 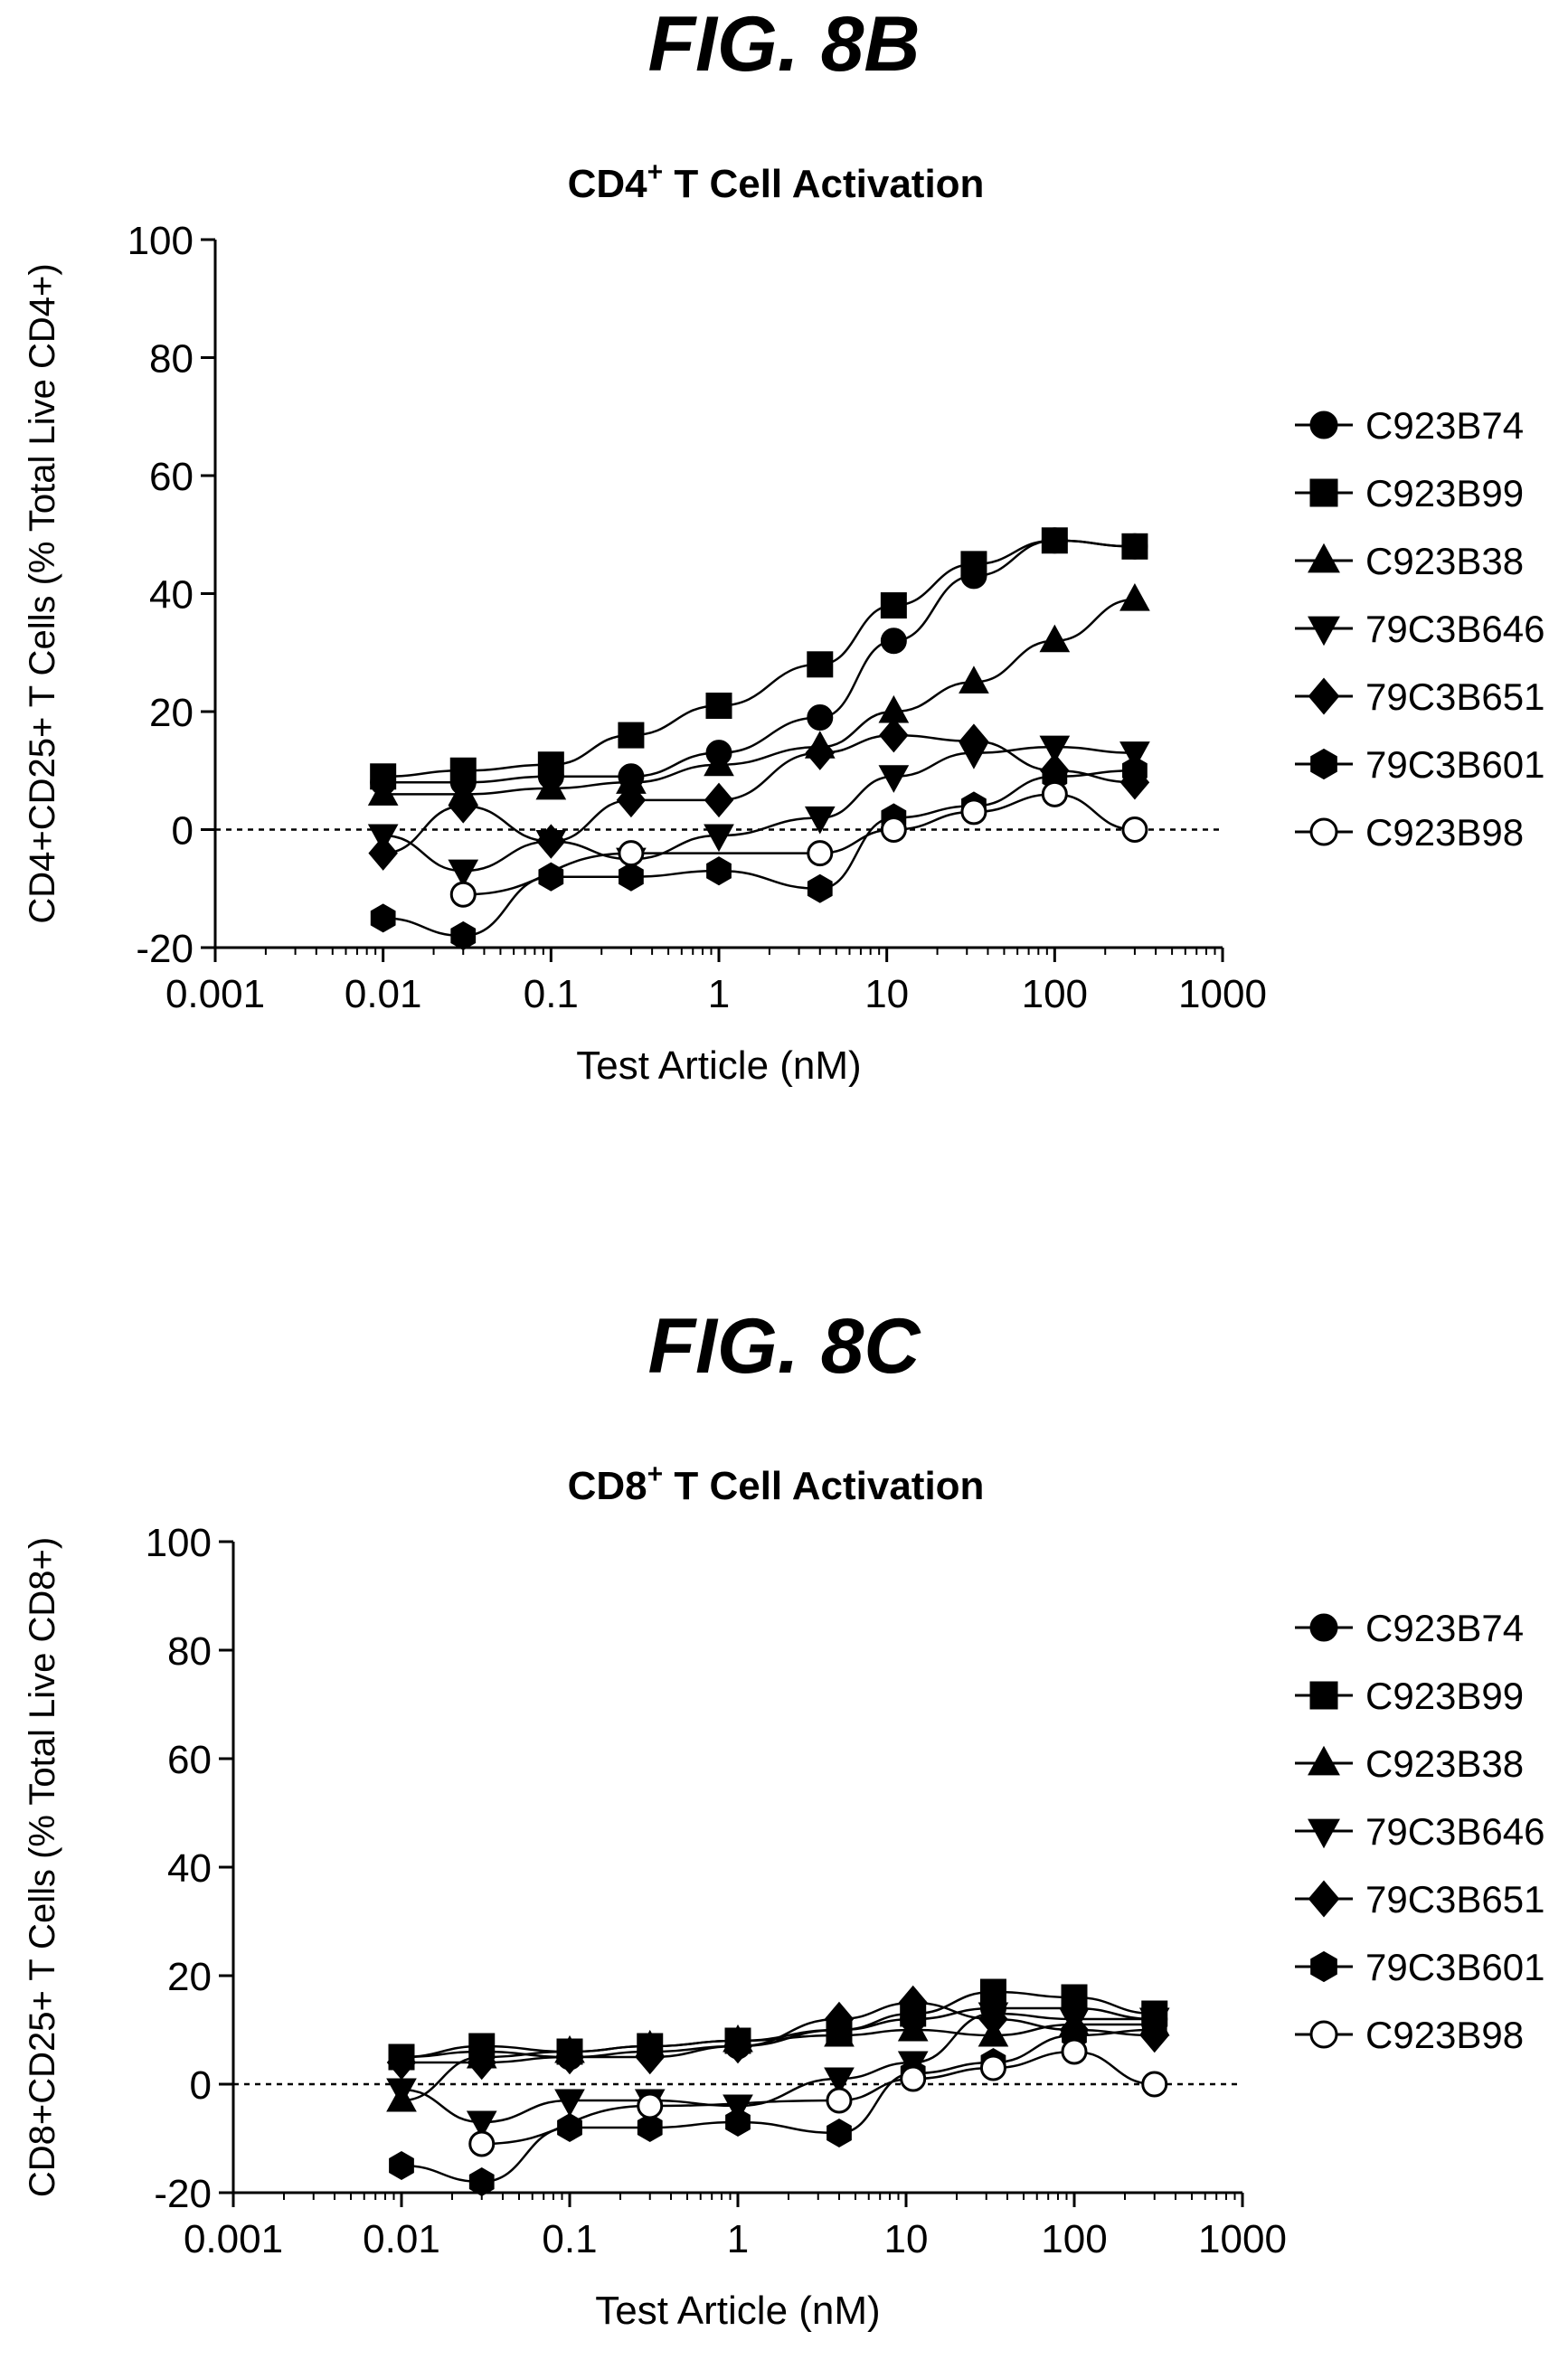 What do you see at coordinates (1444, 1696) in the screenshot?
I see `legend-label-C923B99: C923B99` at bounding box center [1444, 1696].